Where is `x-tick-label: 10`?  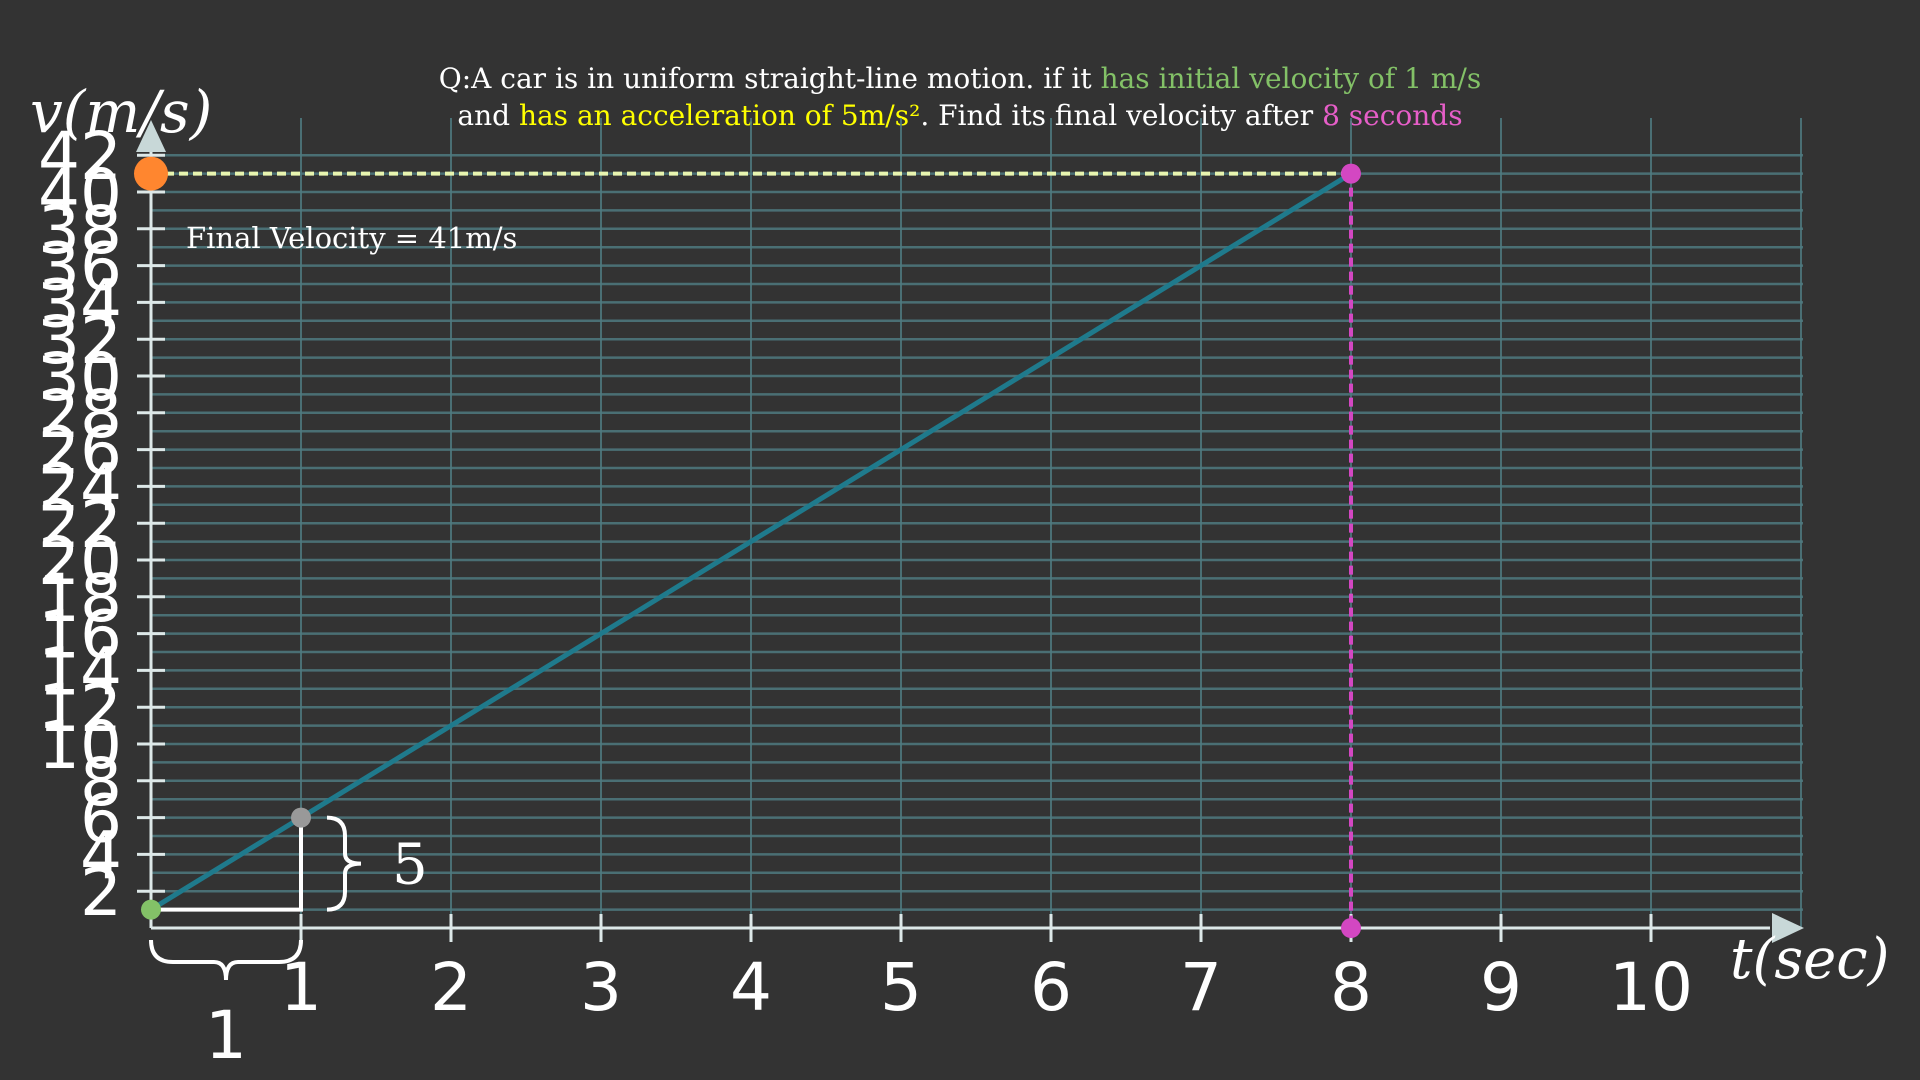 x-tick-label: 10 is located at coordinates (1651, 987).